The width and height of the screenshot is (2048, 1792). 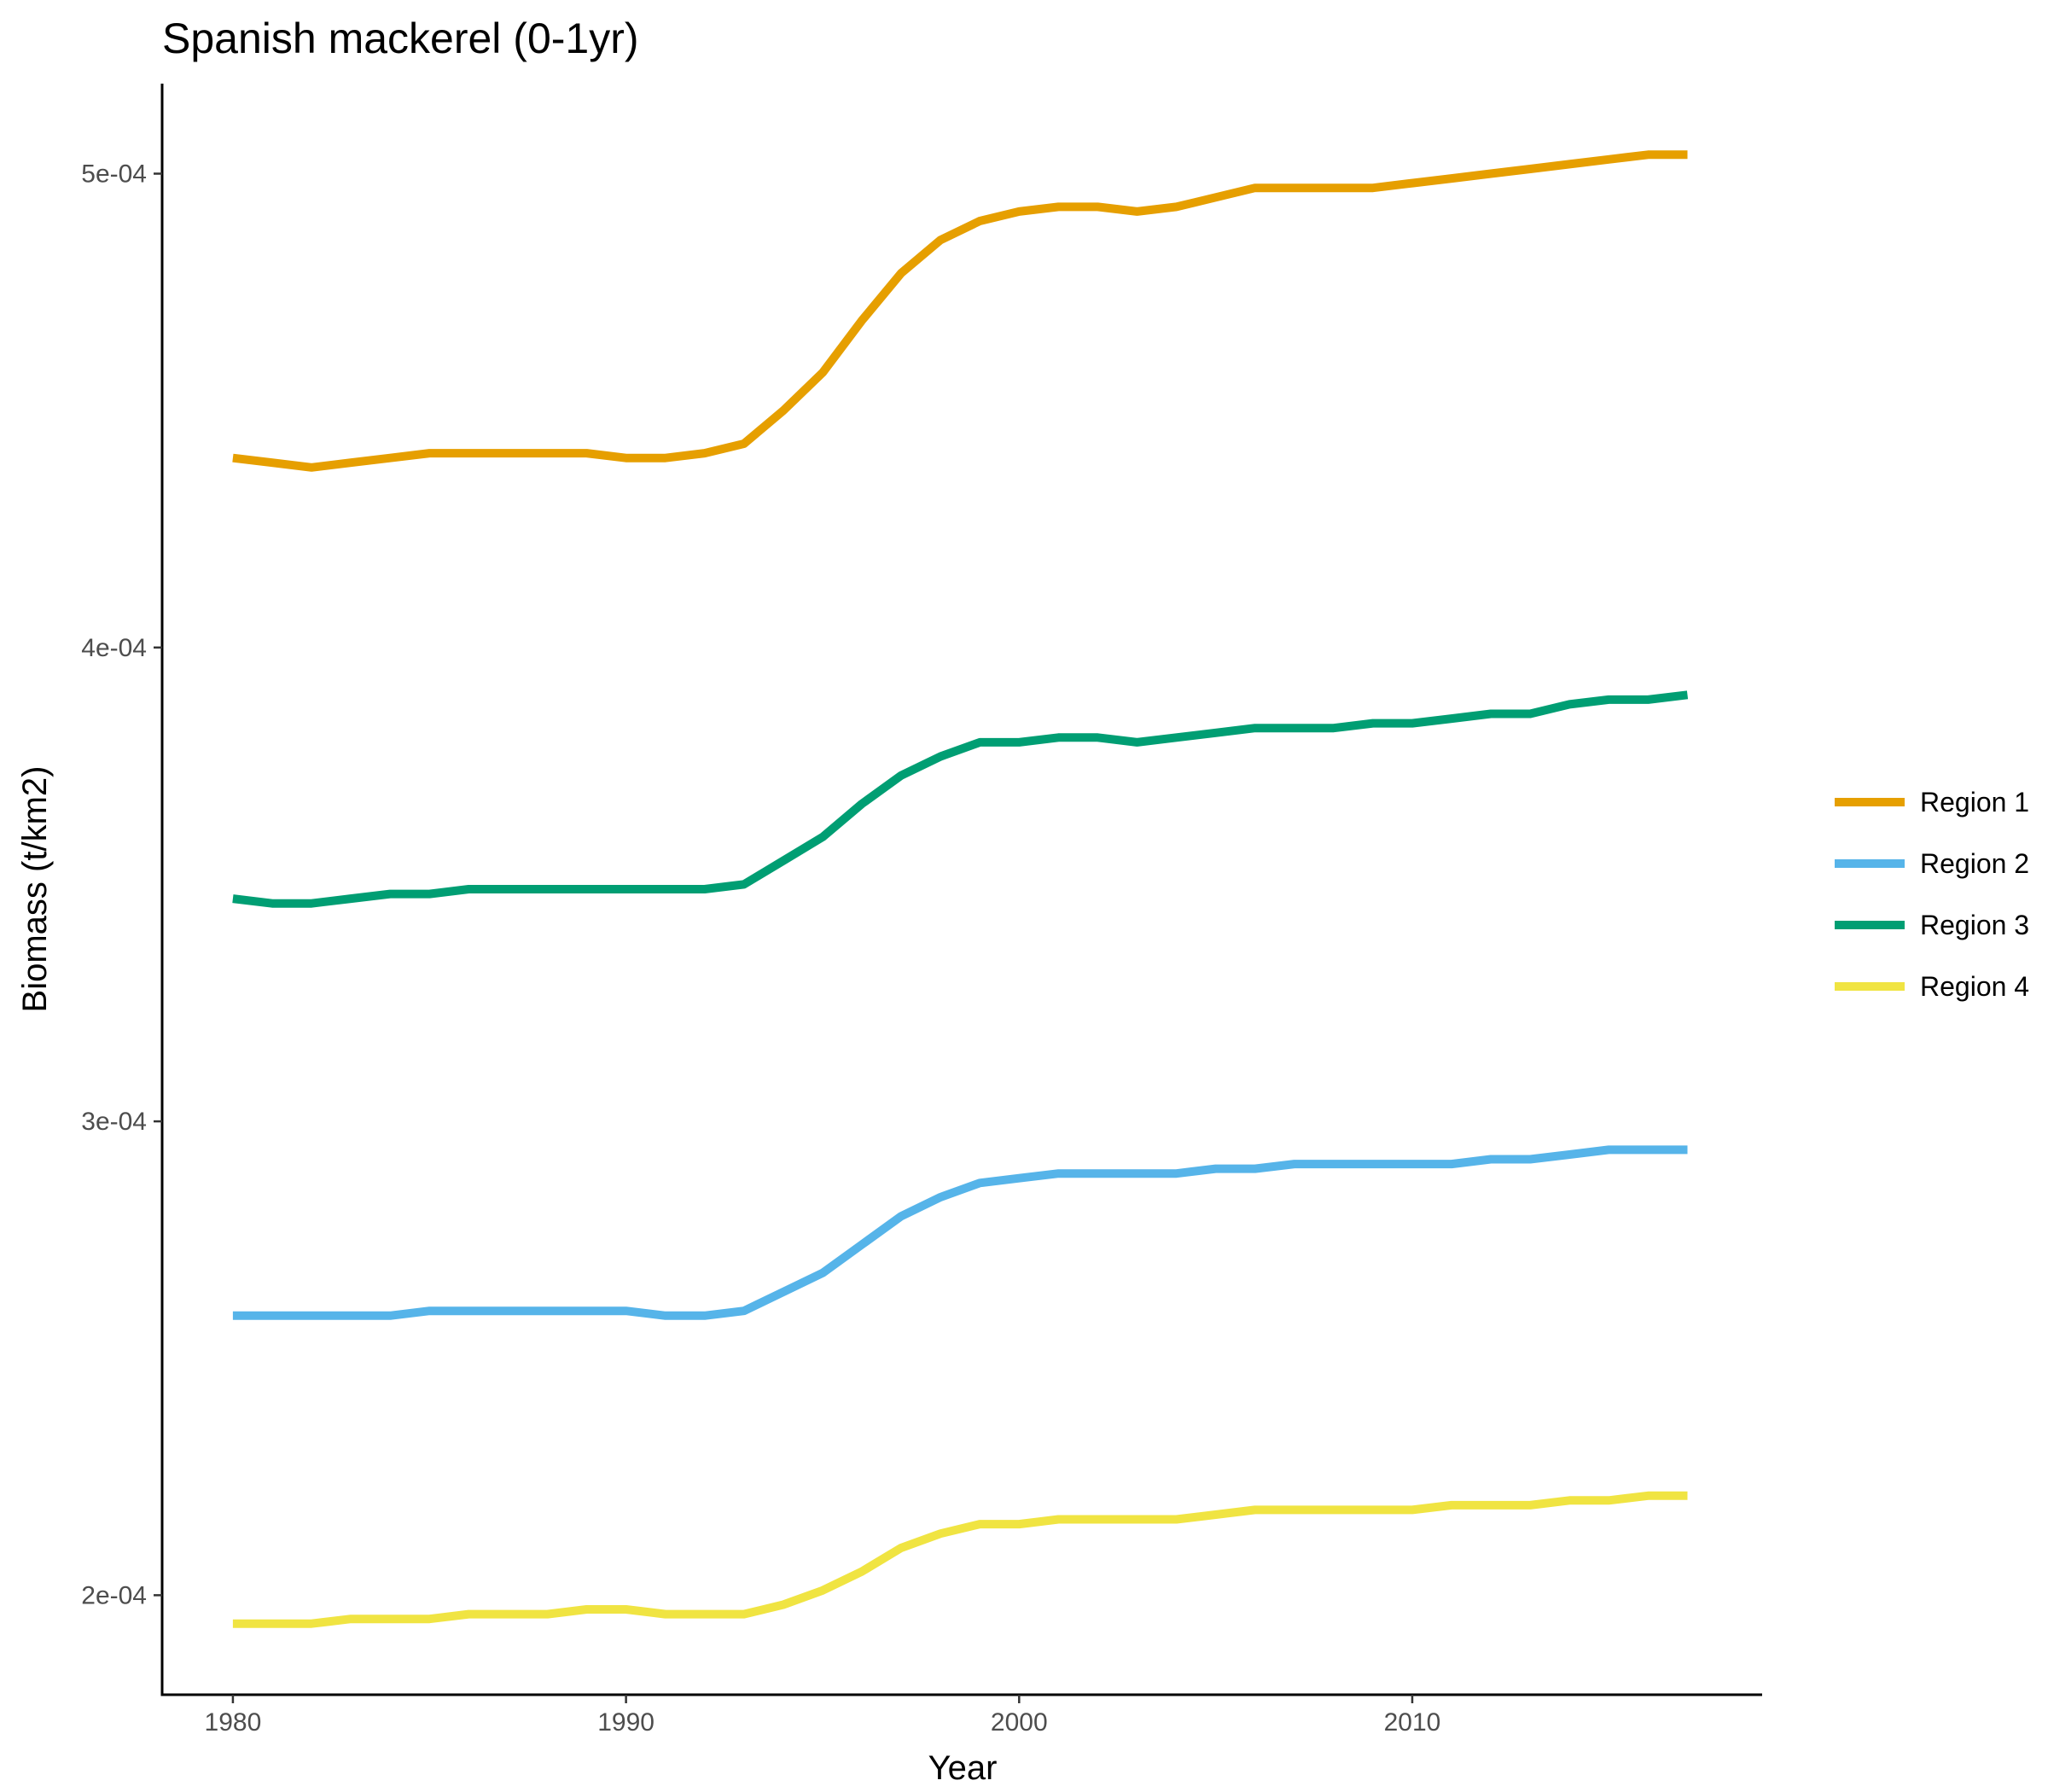 What do you see at coordinates (1975, 863) in the screenshot?
I see `legend-label-region-2: Region 2` at bounding box center [1975, 863].